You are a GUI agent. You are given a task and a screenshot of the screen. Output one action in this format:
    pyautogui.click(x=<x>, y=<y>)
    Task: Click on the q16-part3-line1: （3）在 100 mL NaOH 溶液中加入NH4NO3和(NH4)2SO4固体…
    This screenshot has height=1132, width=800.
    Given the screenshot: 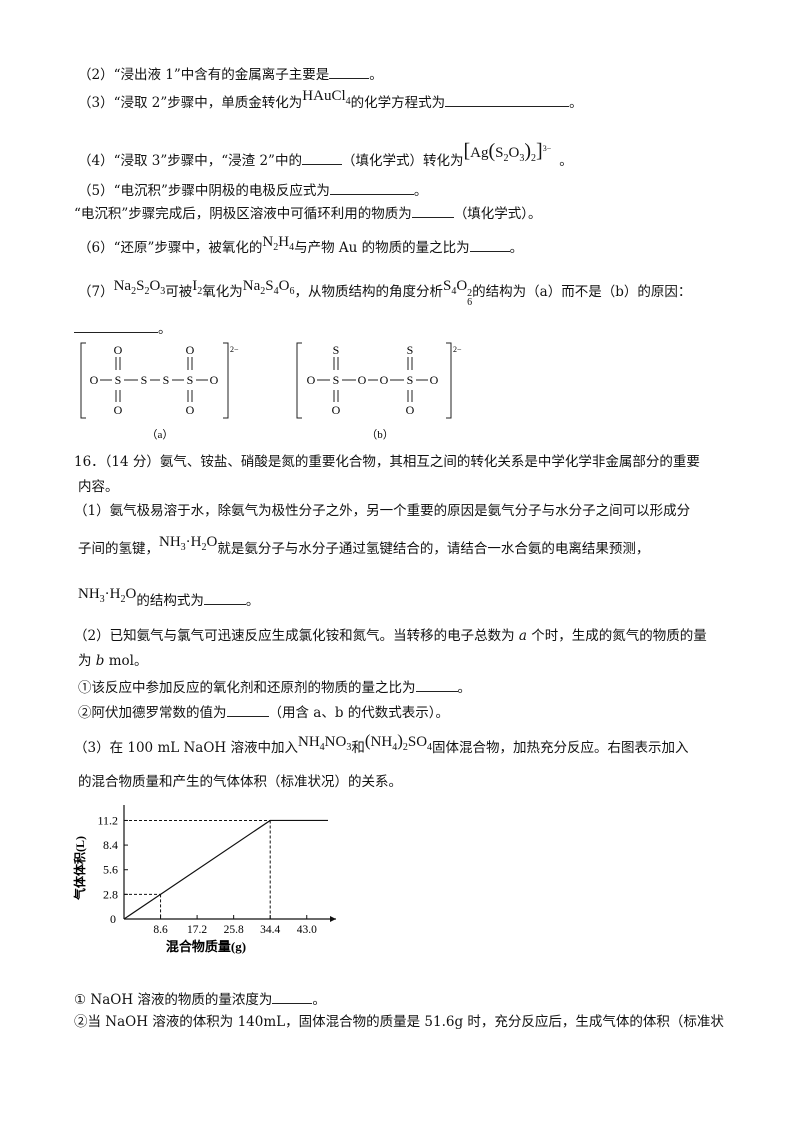 What is the action you would take?
    pyautogui.click(x=381, y=744)
    